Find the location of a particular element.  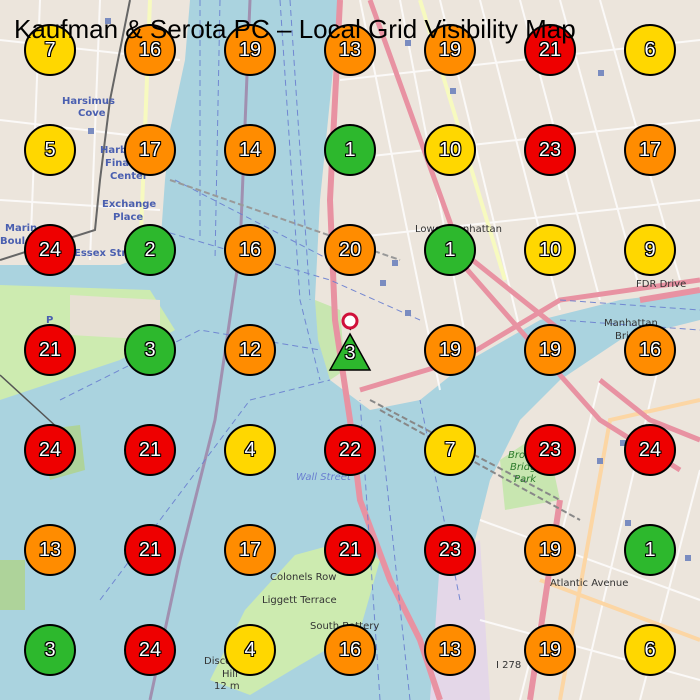

map-label: I 278 is located at coordinates (509, 665).